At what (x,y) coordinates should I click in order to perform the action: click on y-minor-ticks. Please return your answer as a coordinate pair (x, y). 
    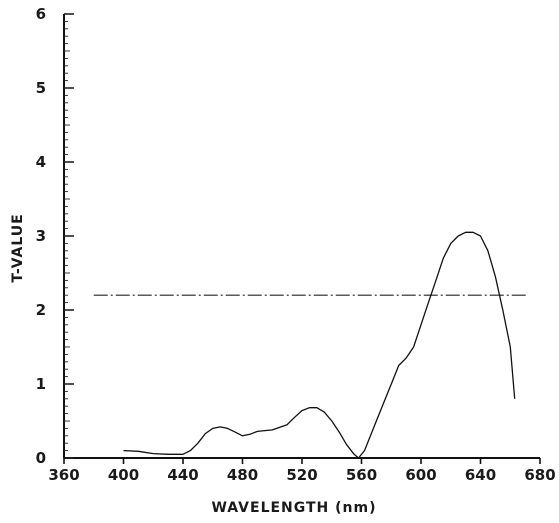
    Looking at the image, I should click on (69, 236).